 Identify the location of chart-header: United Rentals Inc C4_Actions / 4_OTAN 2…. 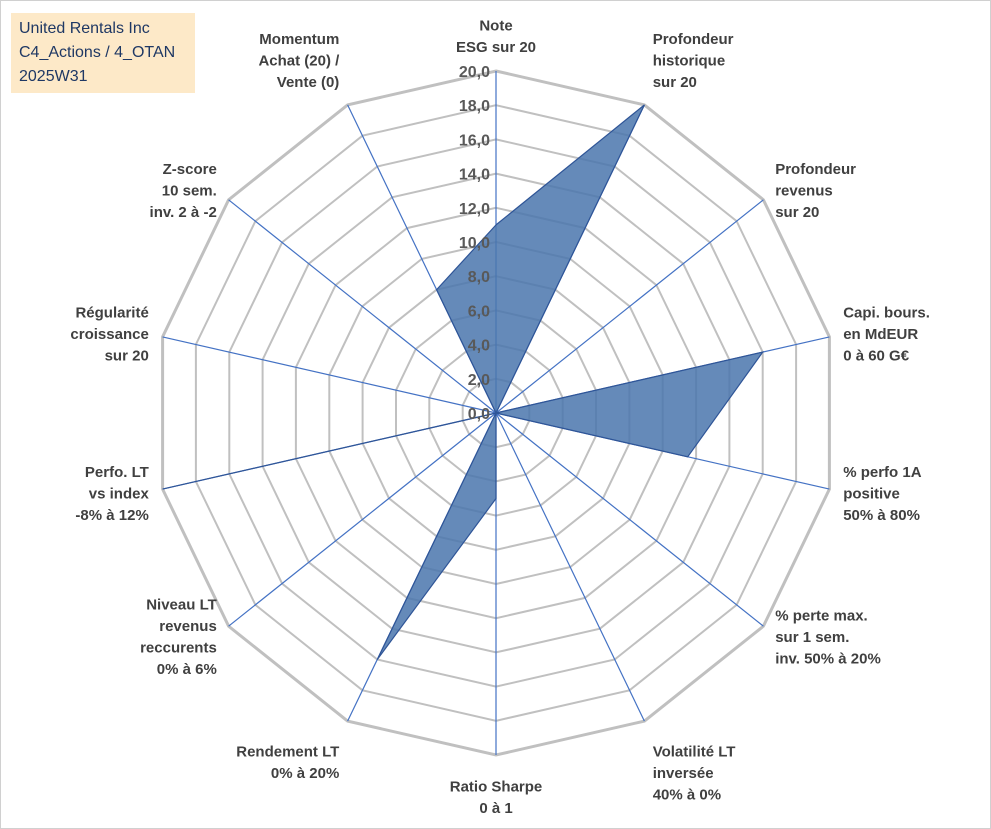
(103, 53).